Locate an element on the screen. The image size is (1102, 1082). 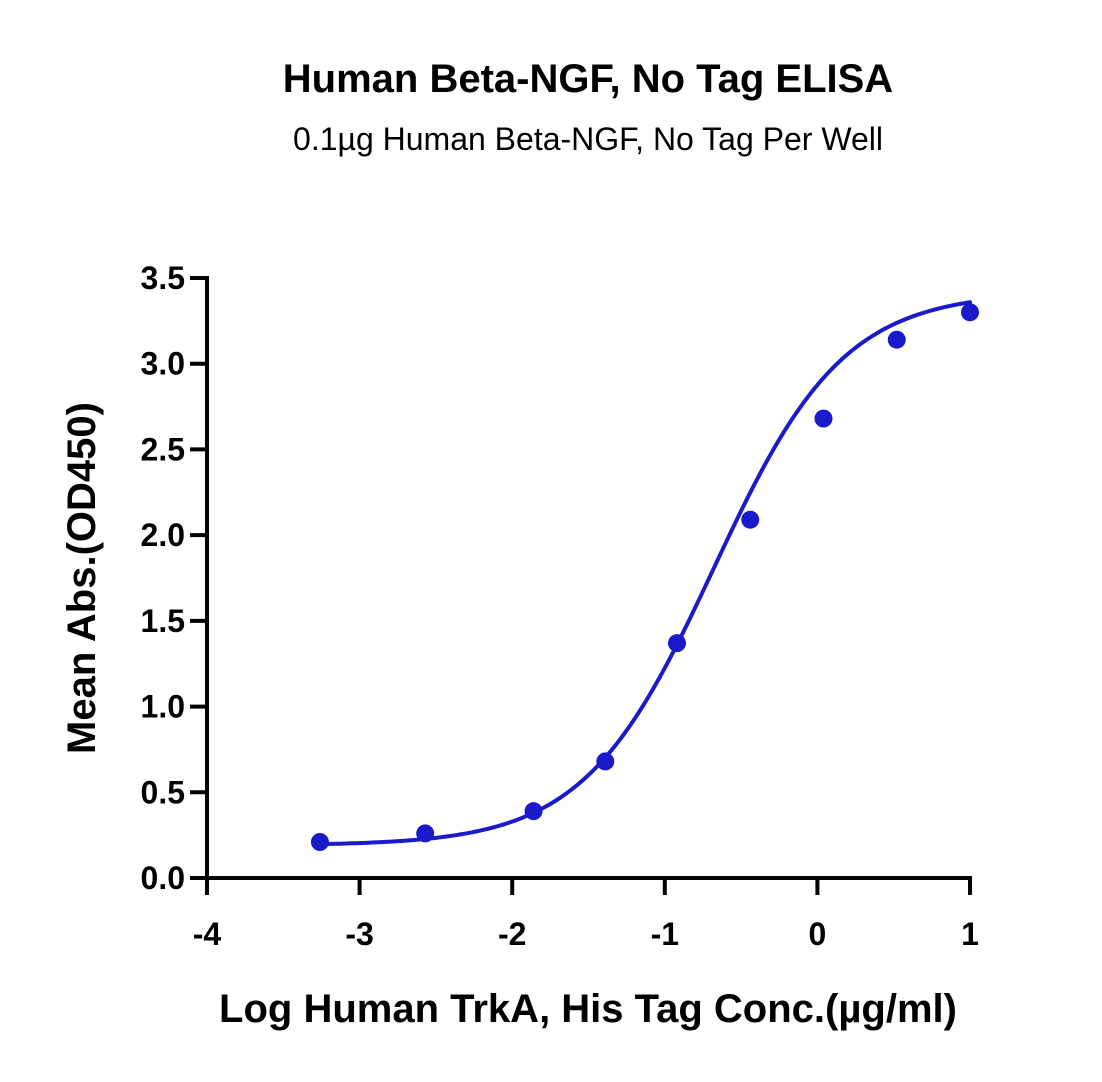
x-tick-label: -2 is located at coordinates (512, 934).